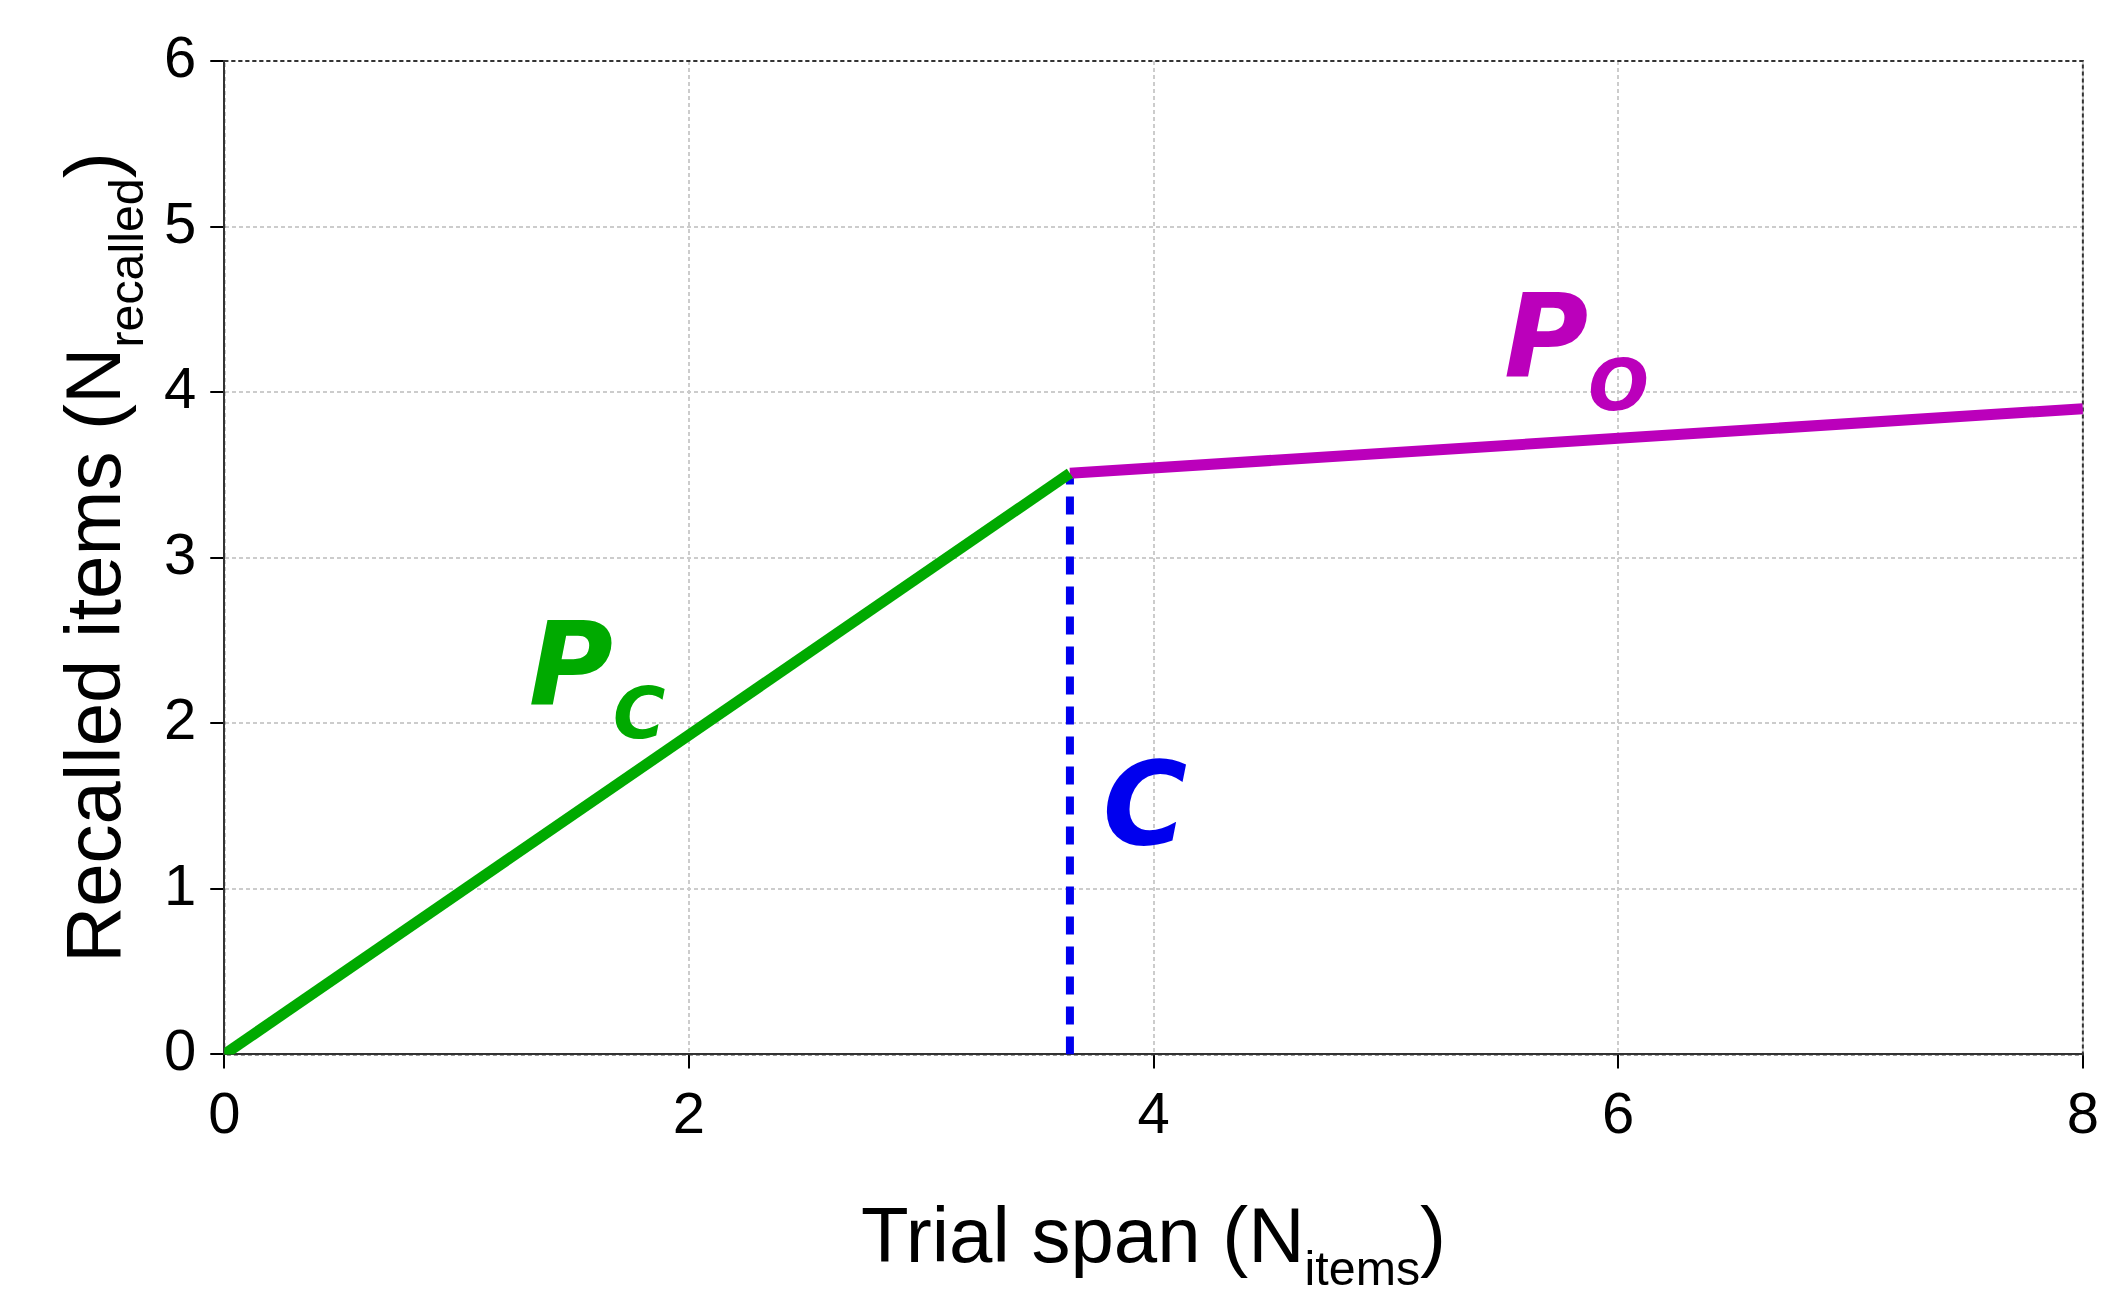 Image resolution: width=2113 pixels, height=1296 pixels. What do you see at coordinates (2082, 1113) in the screenshot?
I see `x-tick-label: 8` at bounding box center [2082, 1113].